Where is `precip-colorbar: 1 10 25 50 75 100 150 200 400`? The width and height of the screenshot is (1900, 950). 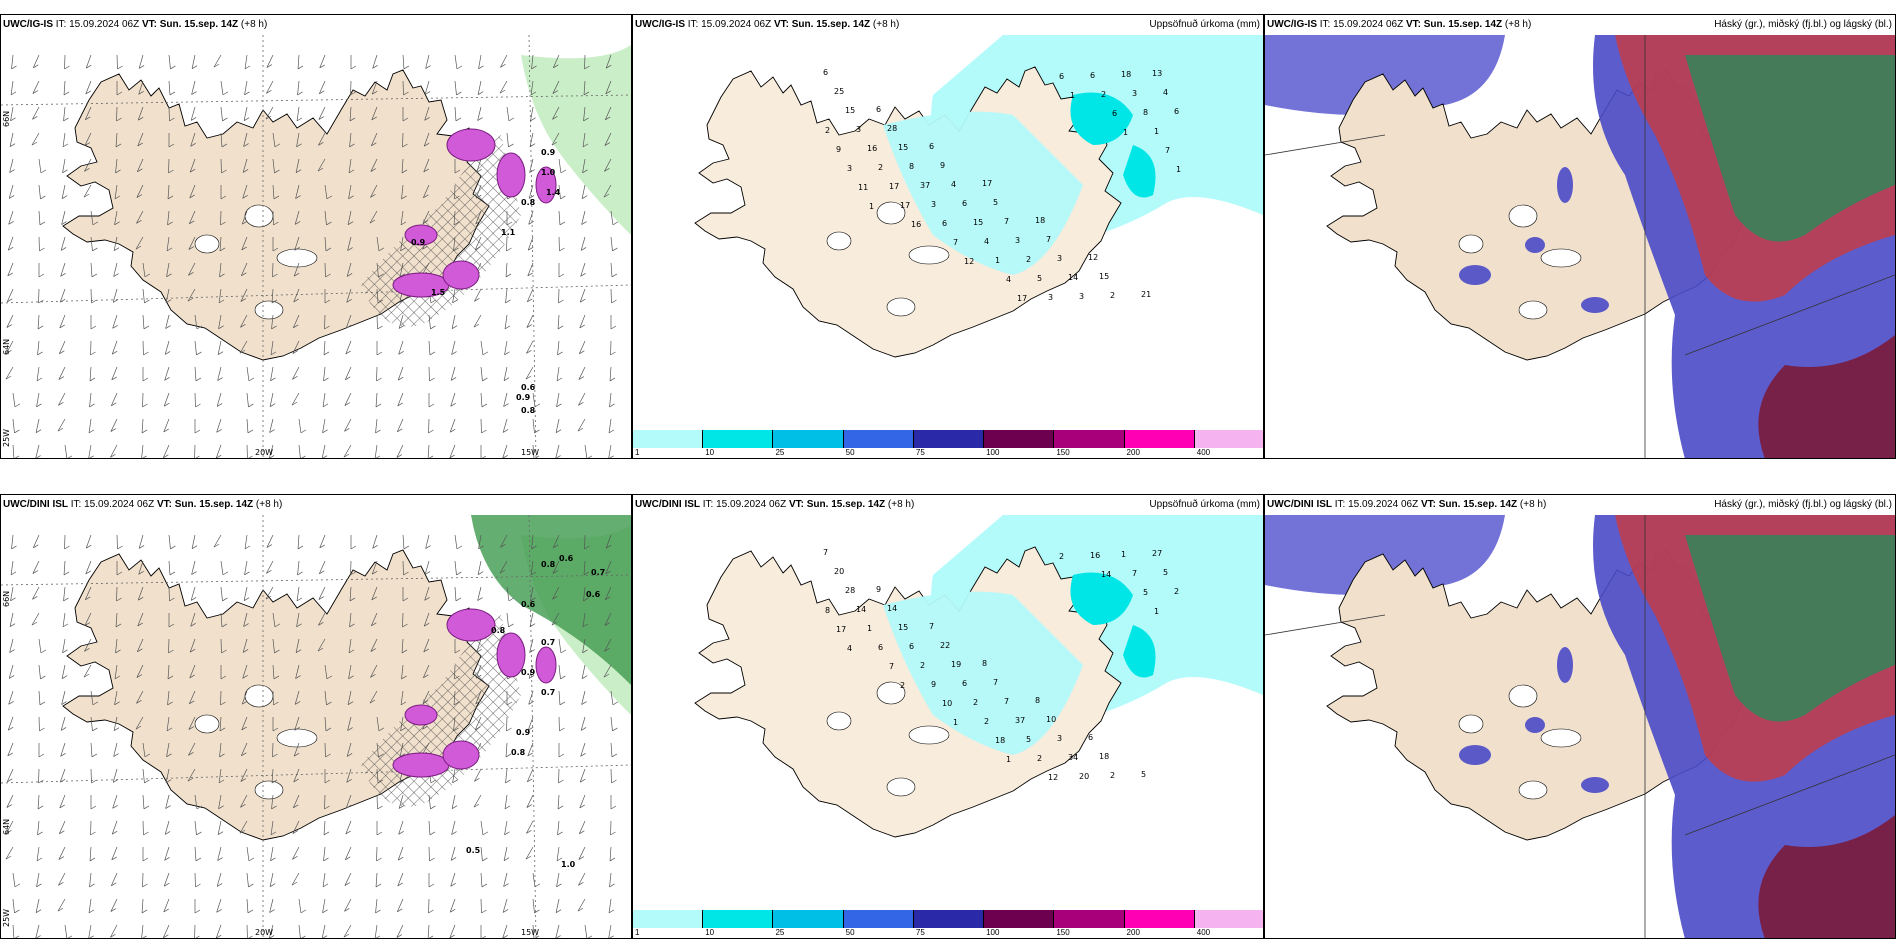 precip-colorbar: 1 10 25 50 75 100 150 200 400 is located at coordinates (948, 924).